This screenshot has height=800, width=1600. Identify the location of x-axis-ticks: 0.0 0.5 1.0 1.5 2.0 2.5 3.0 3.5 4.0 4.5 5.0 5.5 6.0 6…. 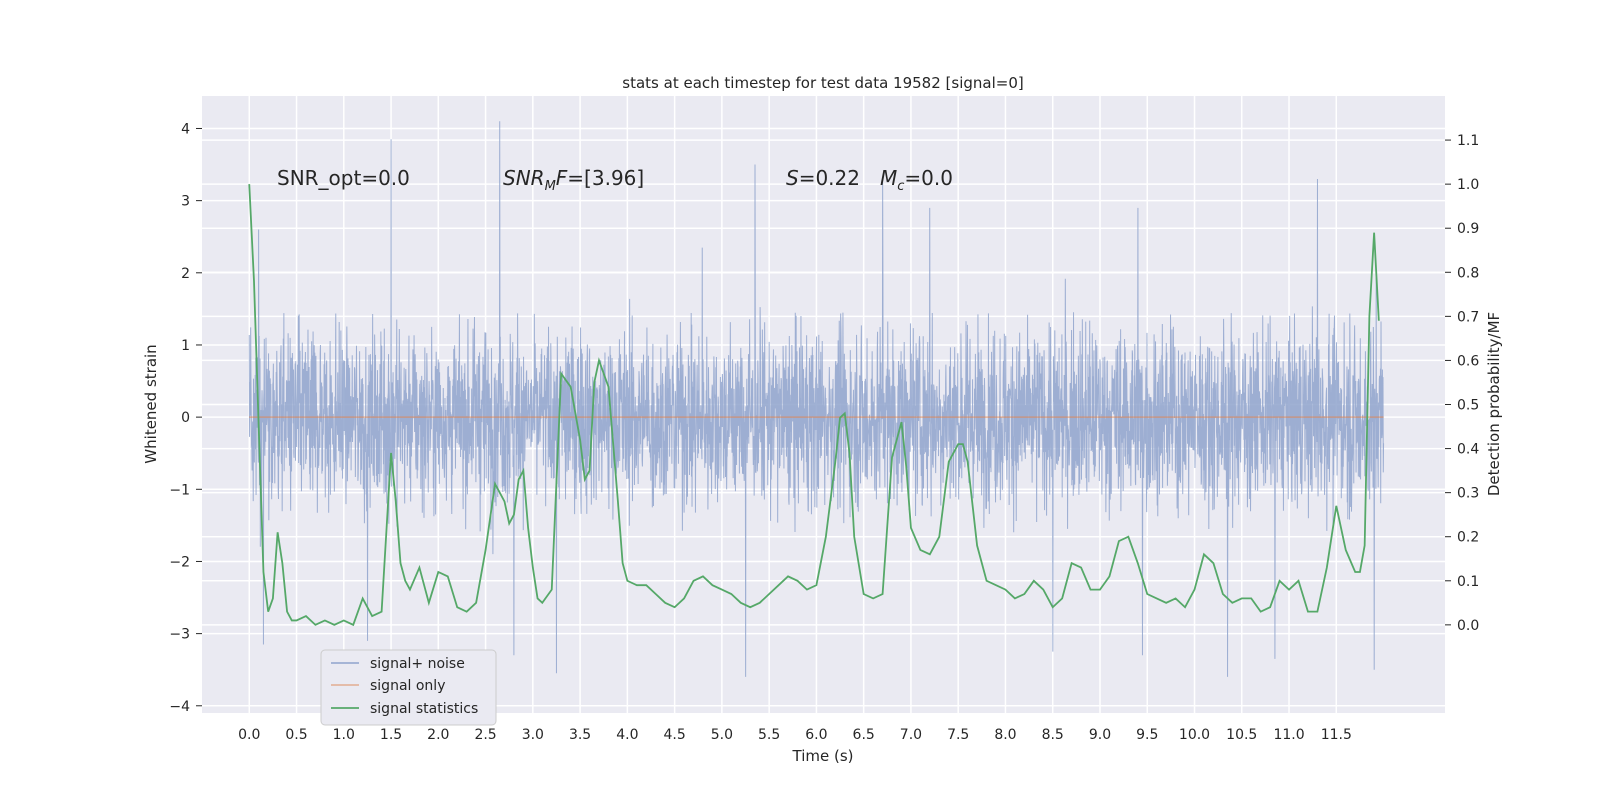
(795, 735).